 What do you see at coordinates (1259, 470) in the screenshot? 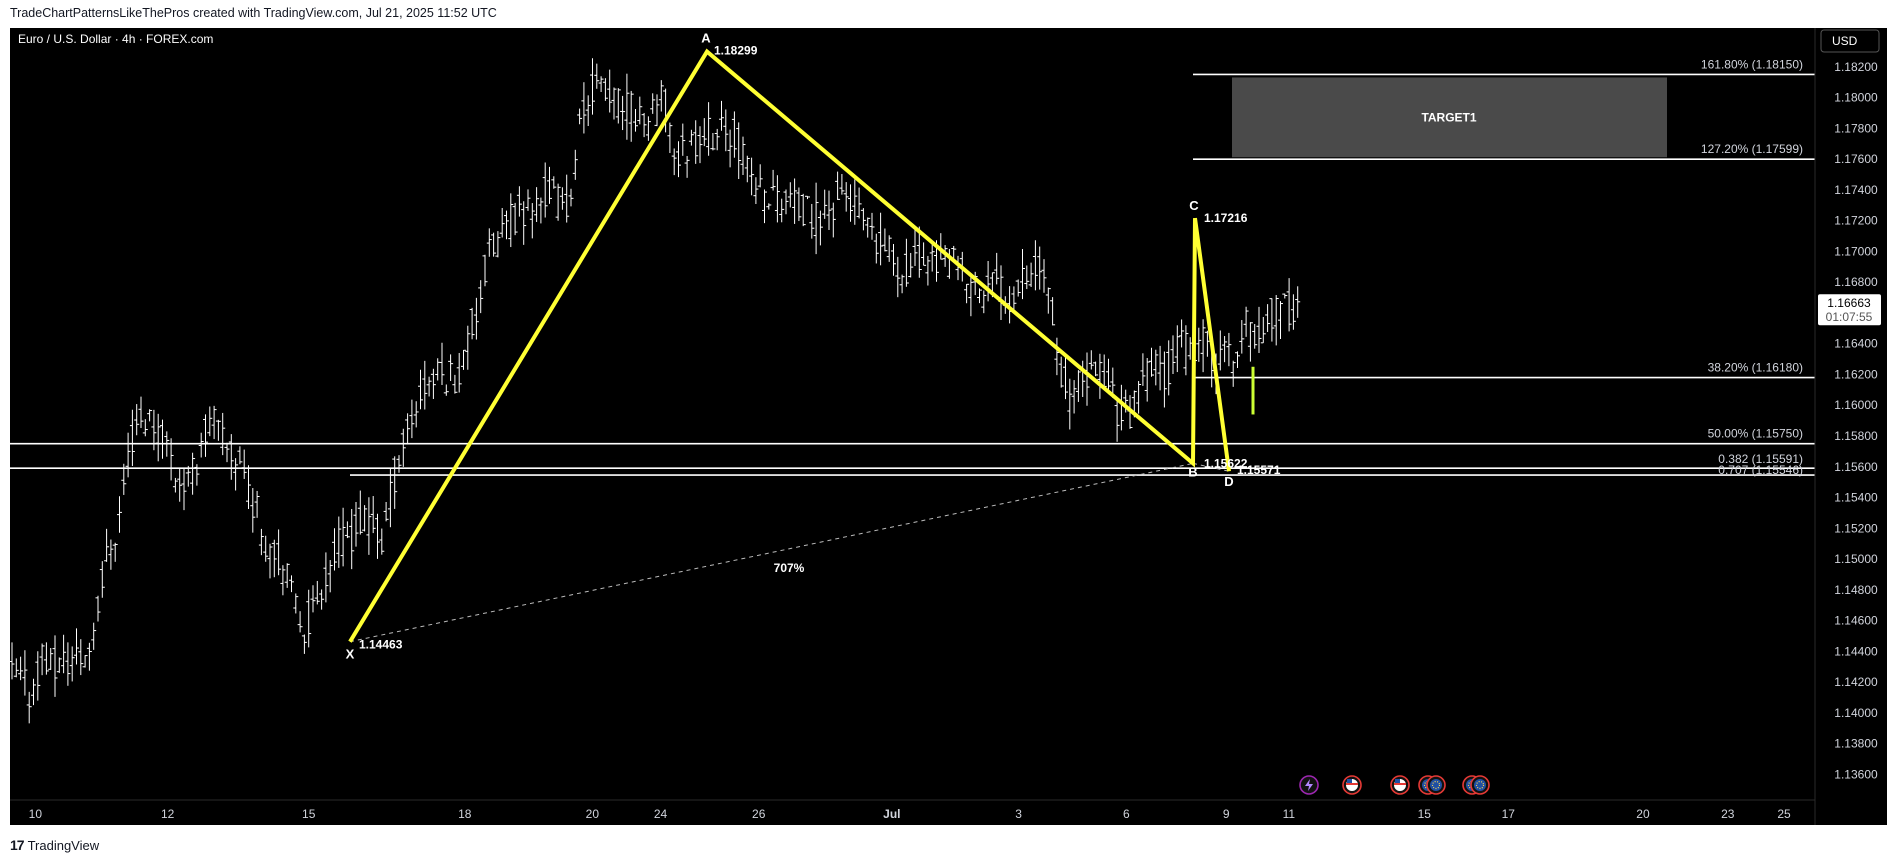
I see `point-d-value: 1.15571` at bounding box center [1259, 470].